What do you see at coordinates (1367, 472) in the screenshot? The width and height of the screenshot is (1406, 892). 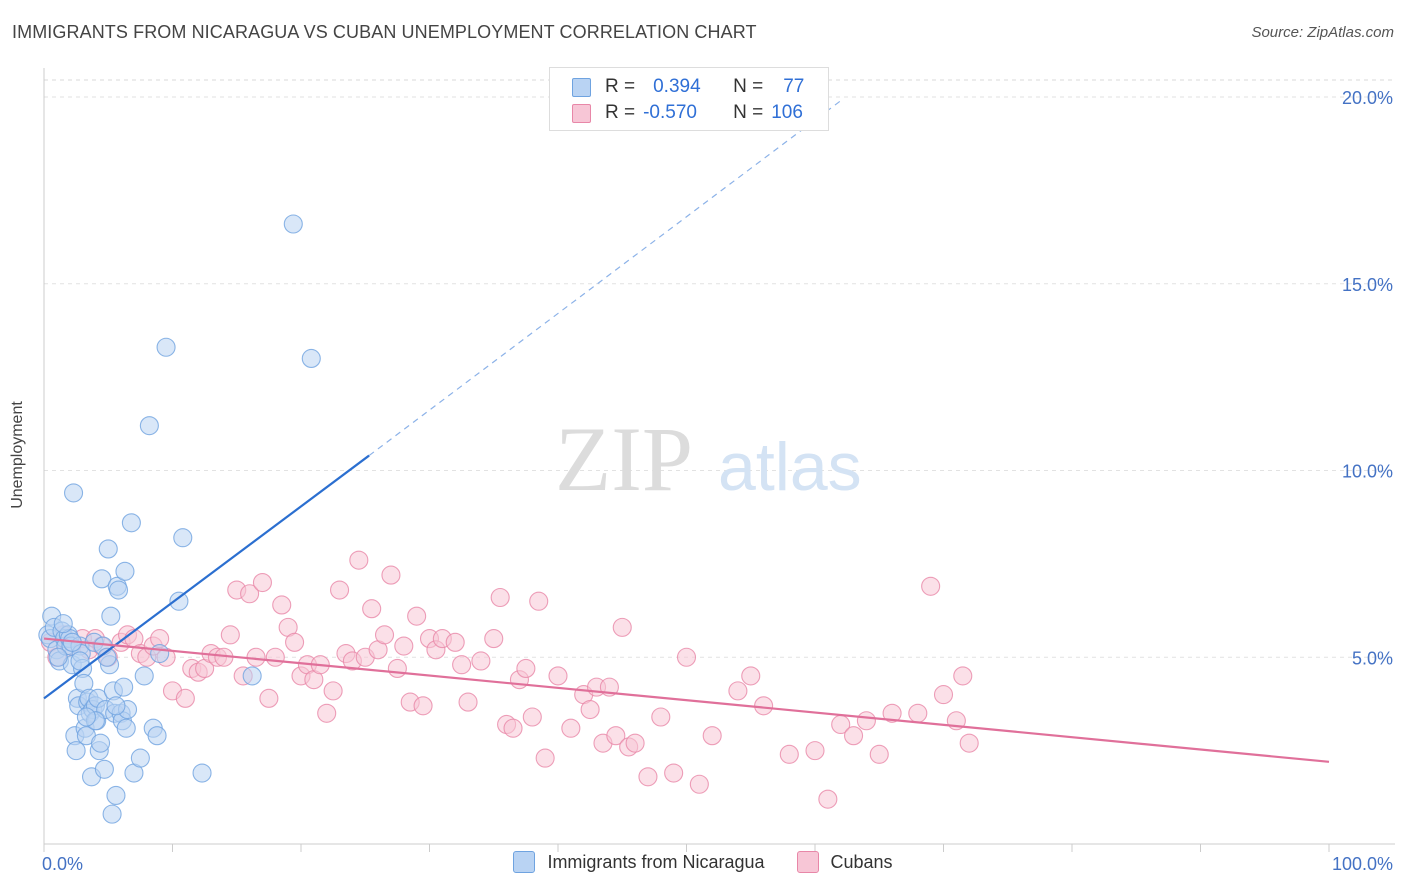 I see `y-tick-label: 10.0%` at bounding box center [1367, 472].